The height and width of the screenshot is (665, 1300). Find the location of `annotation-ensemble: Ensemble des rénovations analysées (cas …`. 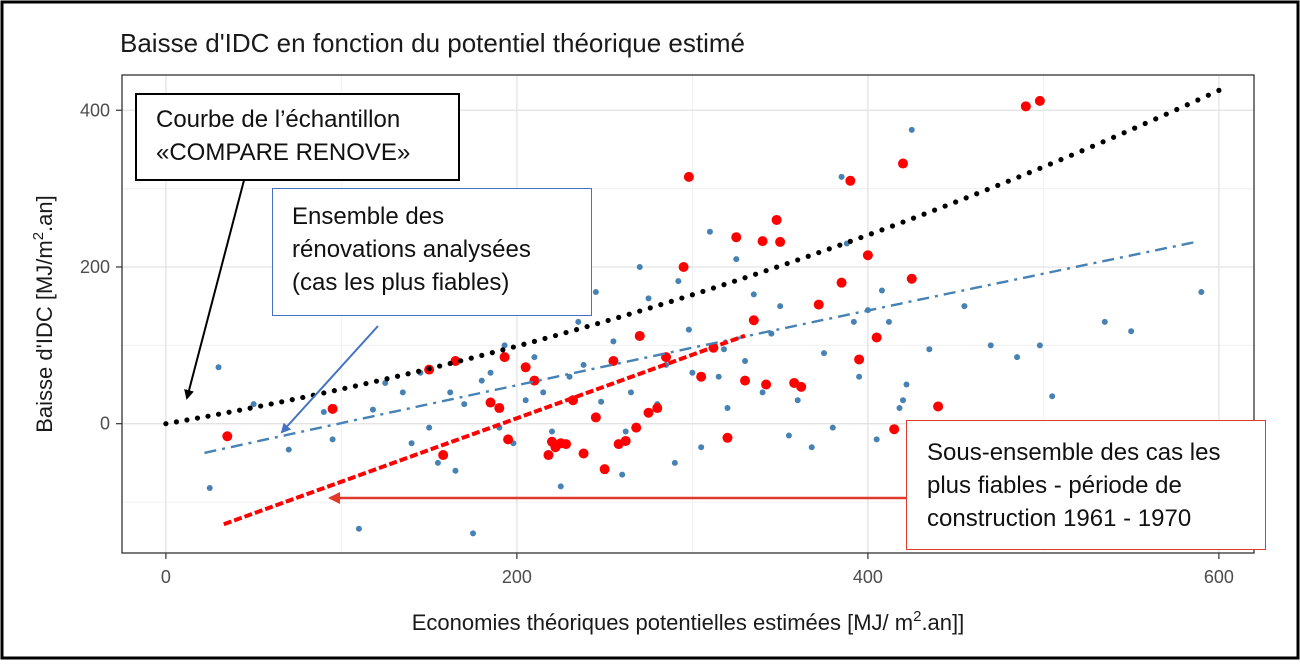

annotation-ensemble: Ensemble des rénovations analysées (cas … is located at coordinates (432, 252).